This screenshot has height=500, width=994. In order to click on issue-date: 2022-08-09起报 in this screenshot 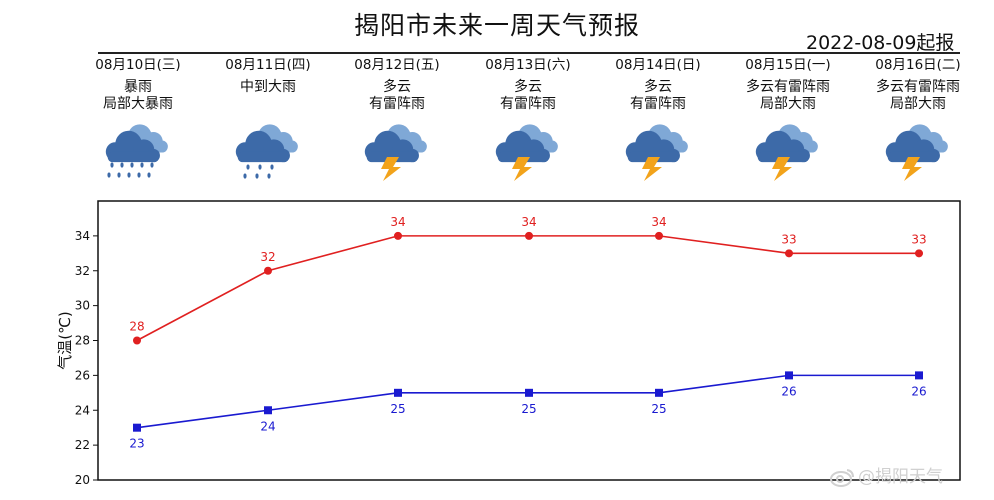, I will do `click(880, 43)`.